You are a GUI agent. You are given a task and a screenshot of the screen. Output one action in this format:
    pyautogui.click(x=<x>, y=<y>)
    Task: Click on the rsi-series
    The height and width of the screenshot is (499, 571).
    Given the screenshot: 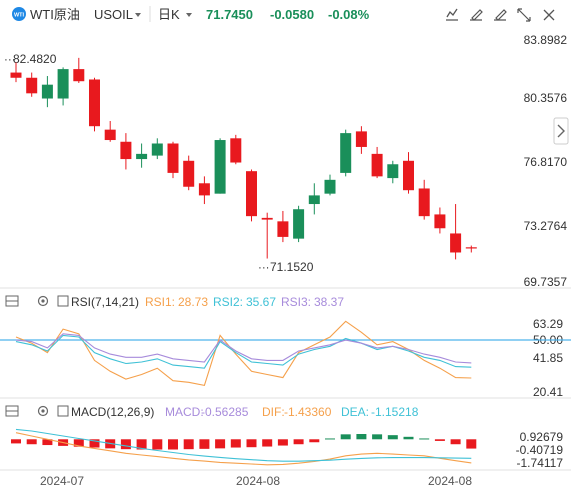 What is the action you would take?
    pyautogui.click(x=243, y=353)
    